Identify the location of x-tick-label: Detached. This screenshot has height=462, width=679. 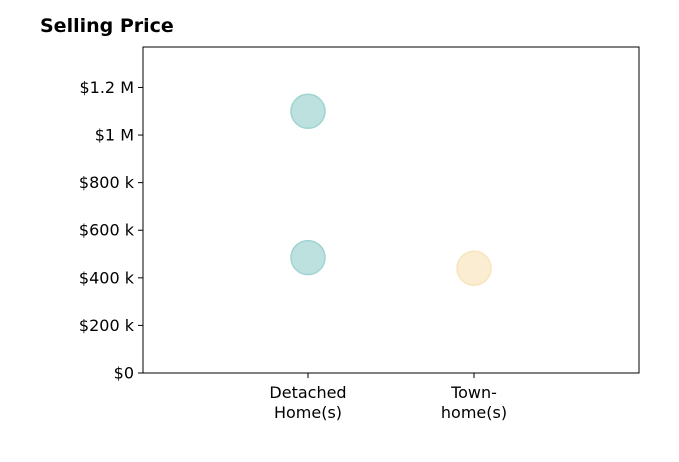
(307, 392).